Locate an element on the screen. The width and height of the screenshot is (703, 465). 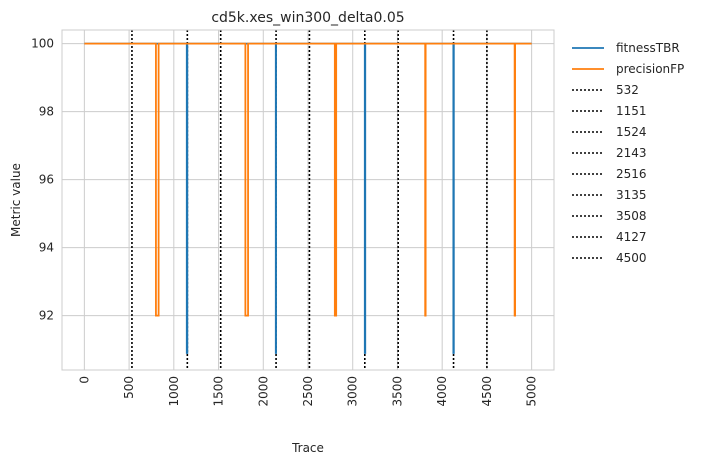
legend-label: 2516 is located at coordinates (631, 174).